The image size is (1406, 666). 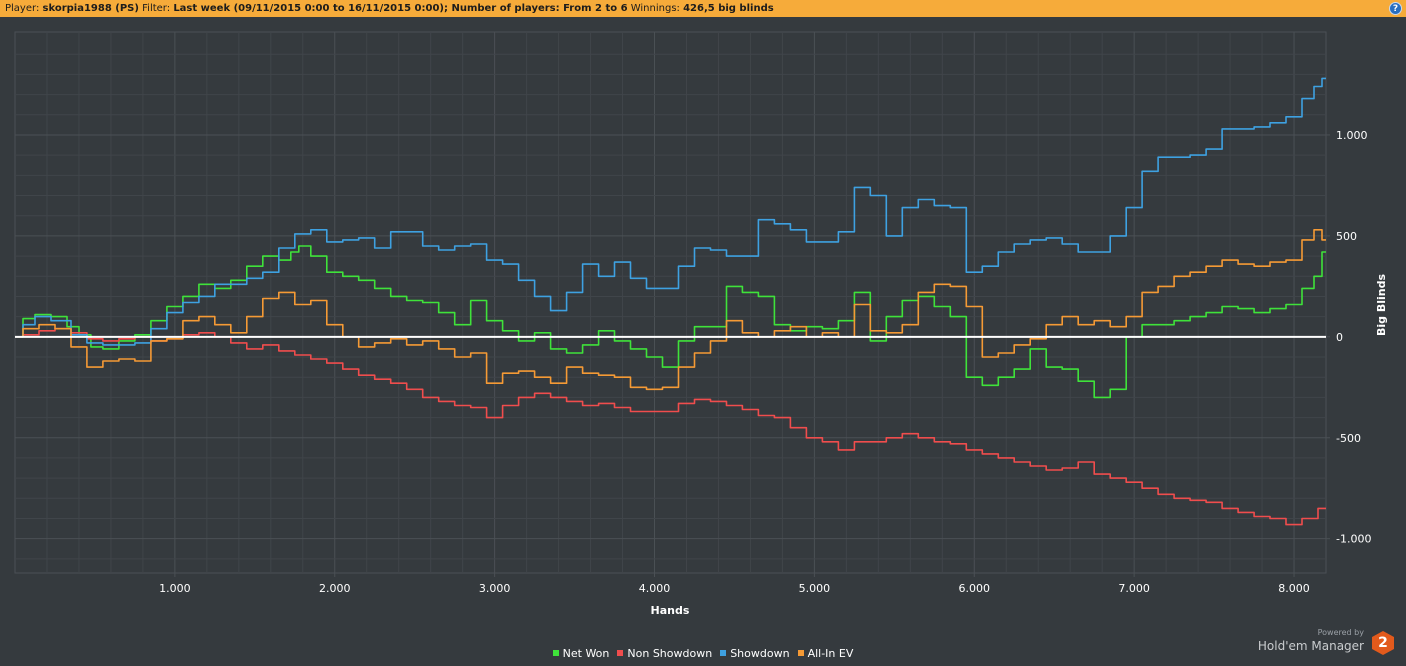 What do you see at coordinates (1310, 646) in the screenshot?
I see `product-name: Hold'em Manager` at bounding box center [1310, 646].